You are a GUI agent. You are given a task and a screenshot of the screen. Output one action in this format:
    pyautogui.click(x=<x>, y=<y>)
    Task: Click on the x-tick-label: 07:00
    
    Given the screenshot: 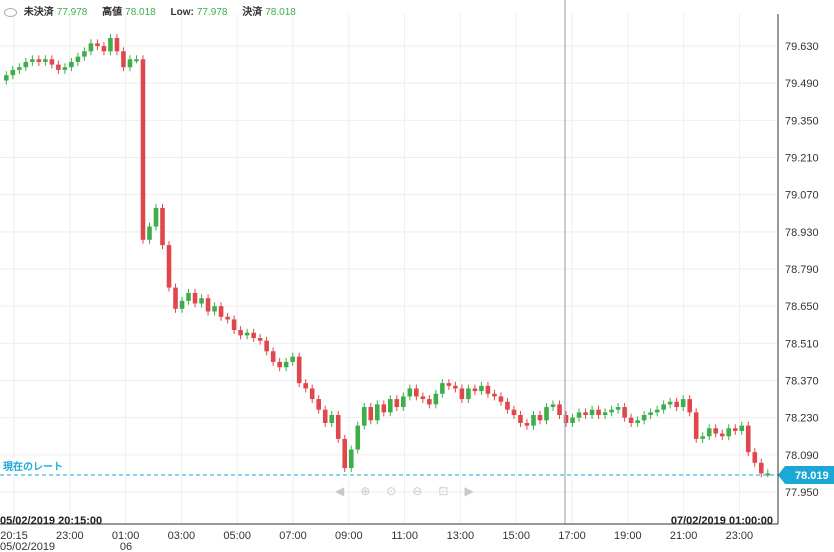 What is the action you would take?
    pyautogui.click(x=293, y=536)
    